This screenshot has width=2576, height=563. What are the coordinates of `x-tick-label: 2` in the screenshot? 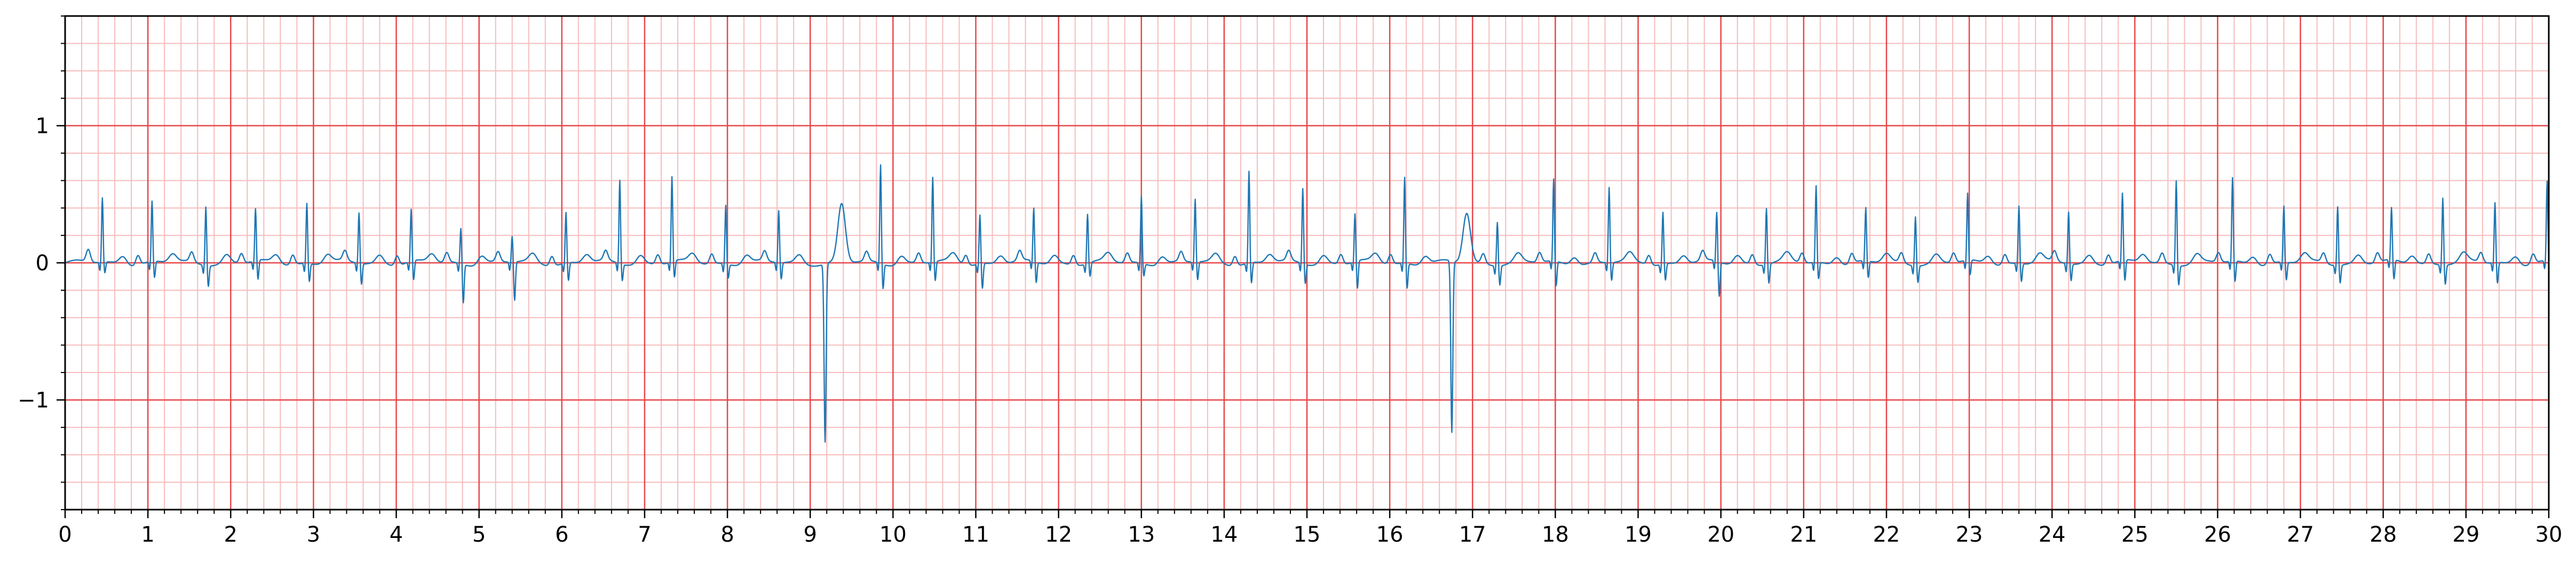 It's located at (230, 534).